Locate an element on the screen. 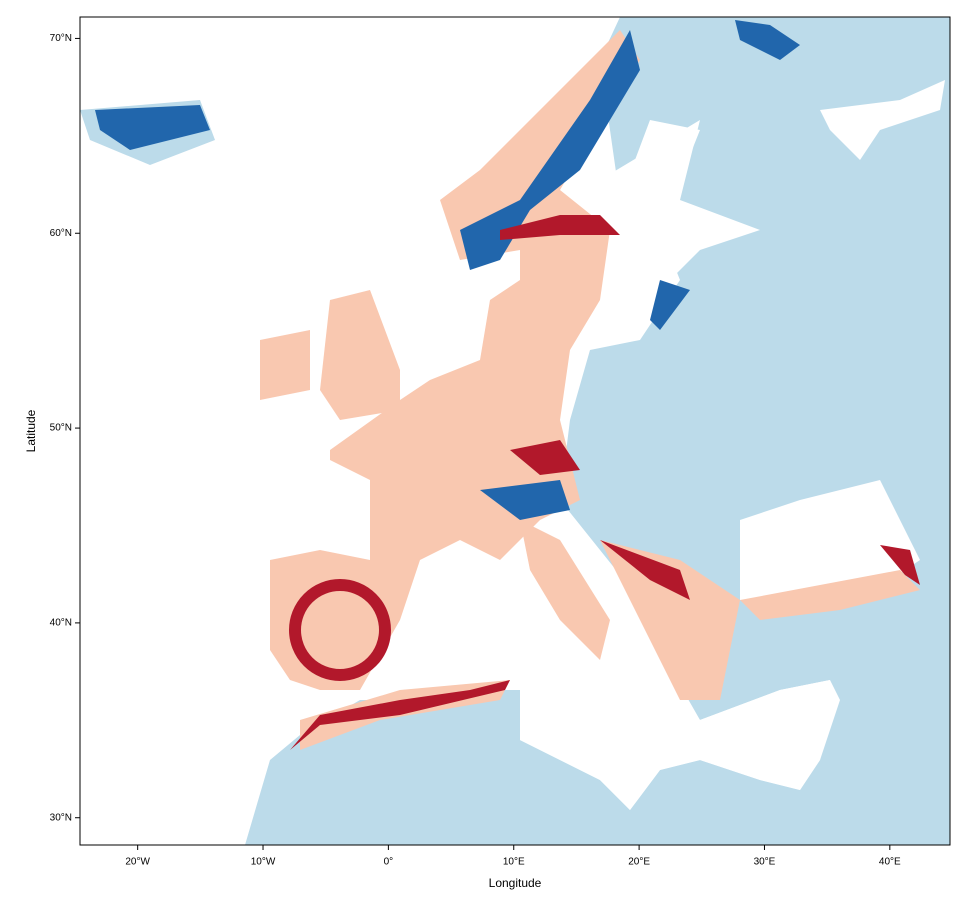 Image resolution: width=980 pixels, height=905 pixels. y-axis-label: Latitude is located at coordinates (31, 430).